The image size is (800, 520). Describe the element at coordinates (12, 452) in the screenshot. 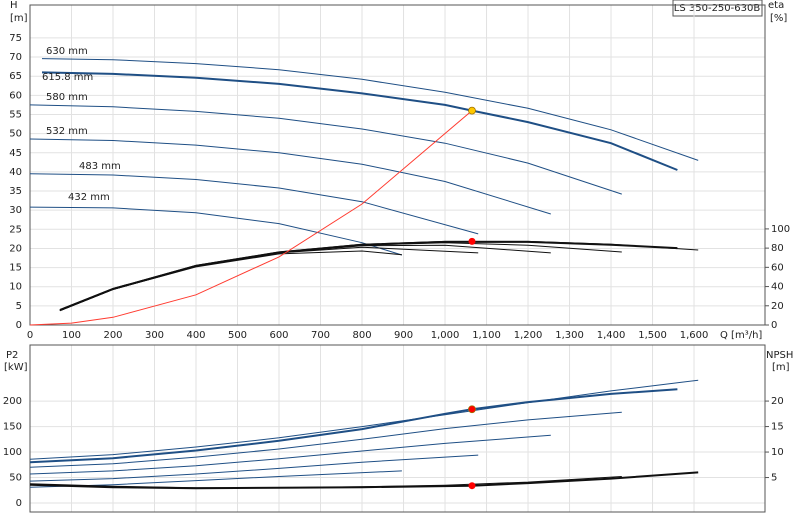

I see `y-tick-label: 100` at that location.